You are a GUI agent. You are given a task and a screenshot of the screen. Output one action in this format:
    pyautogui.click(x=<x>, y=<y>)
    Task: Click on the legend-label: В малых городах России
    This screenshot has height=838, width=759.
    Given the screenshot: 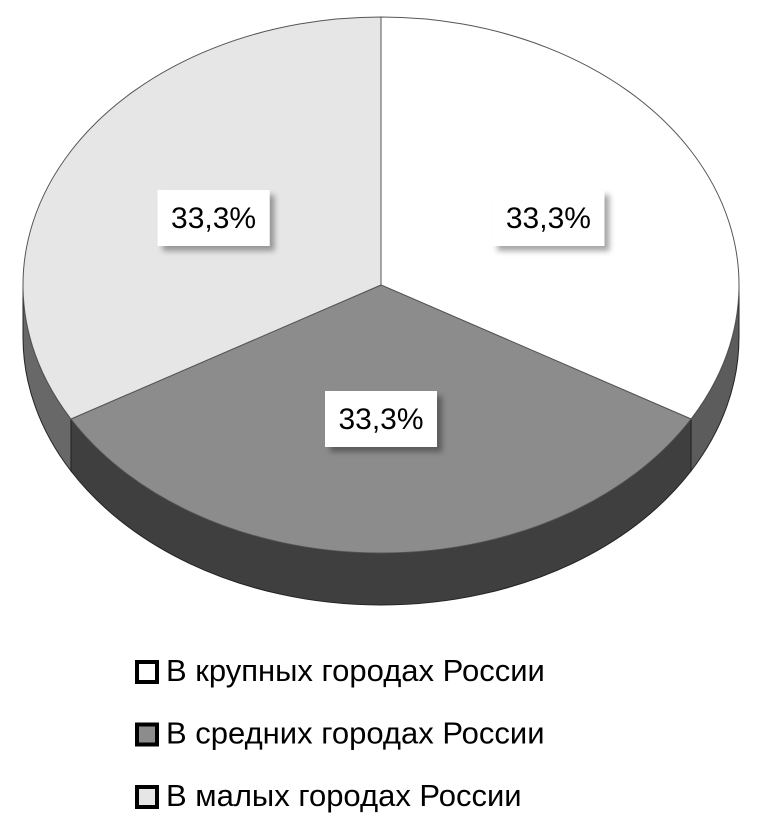 What is the action you would take?
    pyautogui.click(x=344, y=795)
    